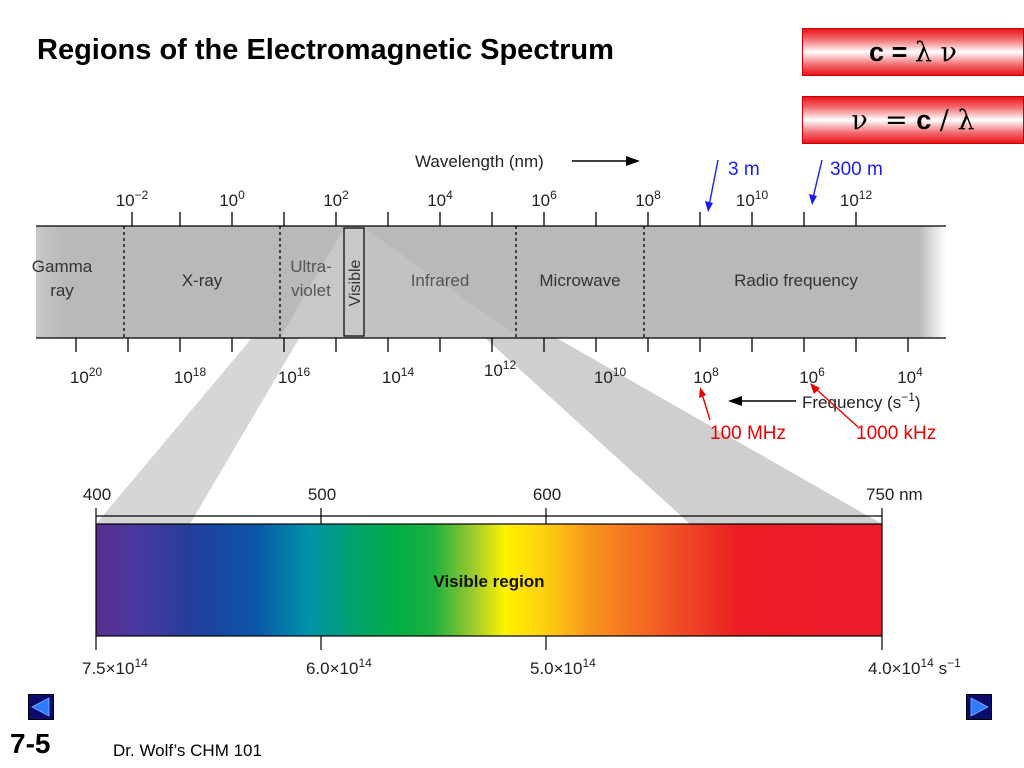 This screenshot has width=1024, height=768. Describe the element at coordinates (856, 199) in the screenshot. I see `wl-tick-label: 10¹²` at that location.